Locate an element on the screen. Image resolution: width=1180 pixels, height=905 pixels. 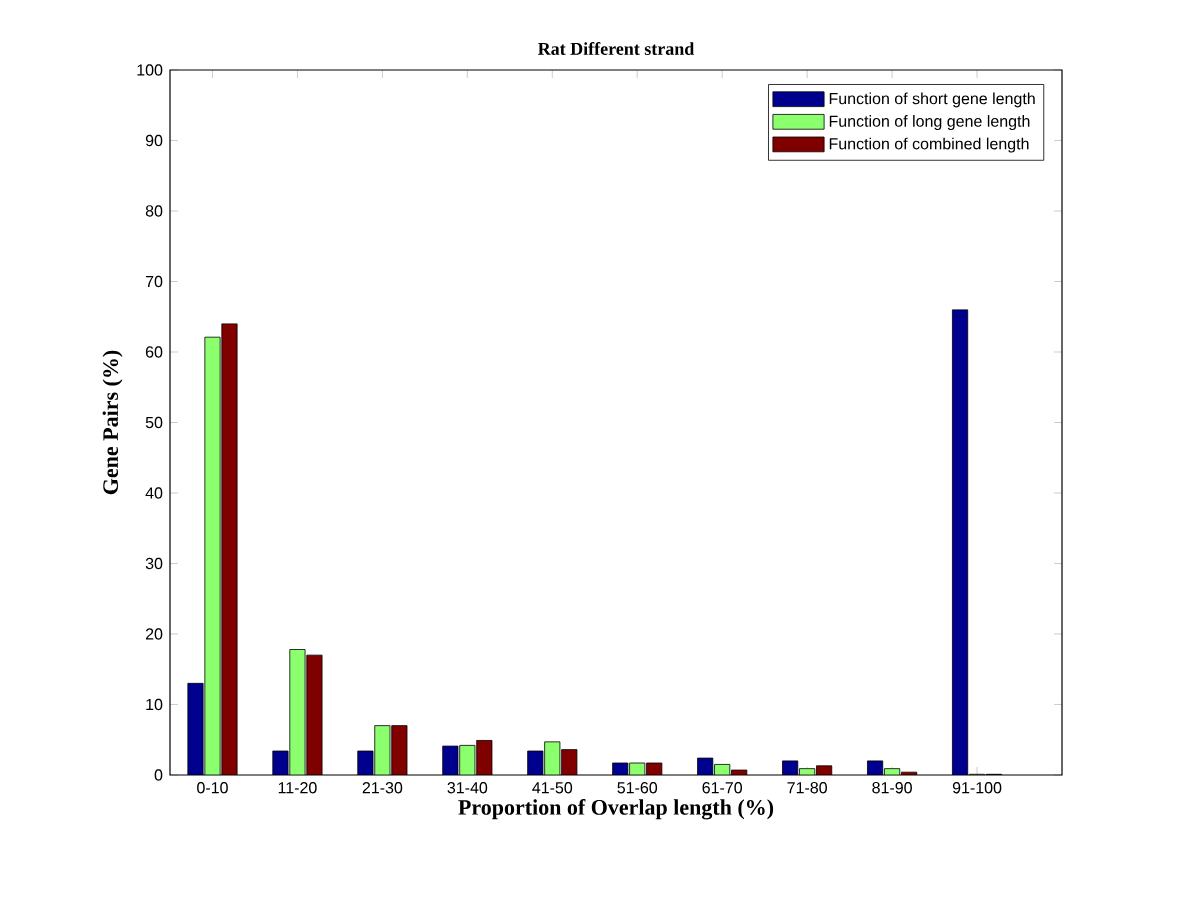
y-tick-label: 0 is located at coordinates (158, 775).